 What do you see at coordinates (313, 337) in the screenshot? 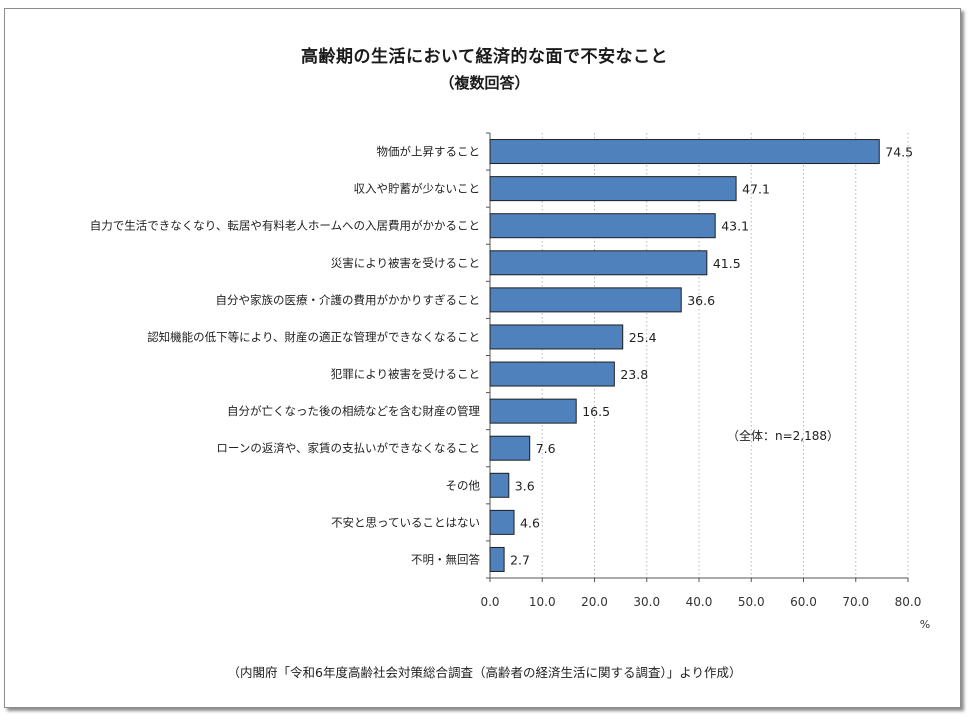
I see `category-label: 認知機能の低下等により、財産の適正な管理ができなくなること` at bounding box center [313, 337].